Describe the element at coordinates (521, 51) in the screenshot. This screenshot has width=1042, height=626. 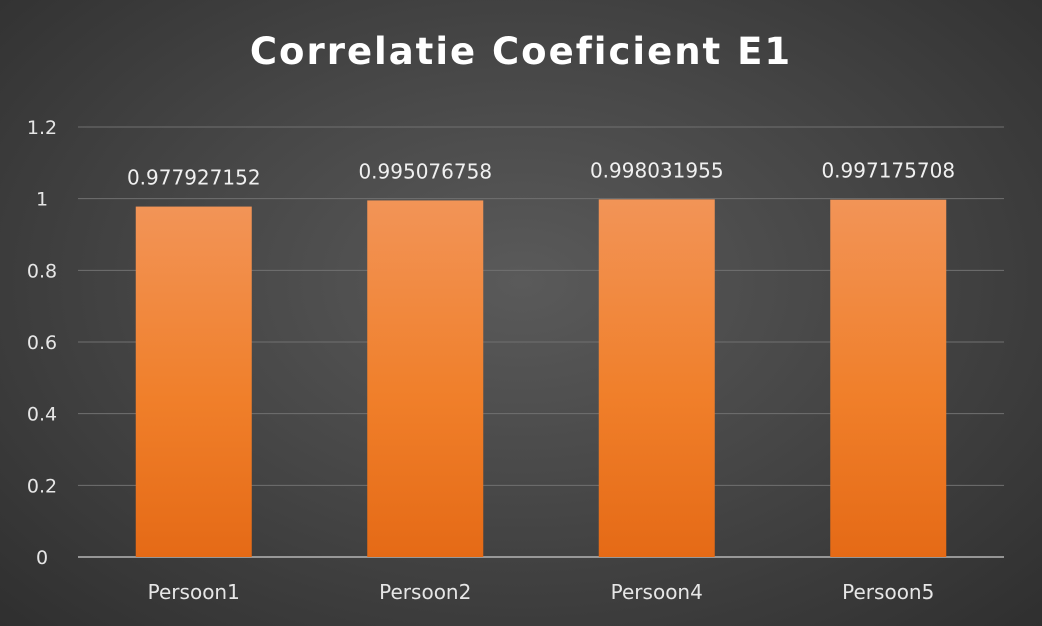
I see `chart-title: Correlatie Coeficient E1` at that location.